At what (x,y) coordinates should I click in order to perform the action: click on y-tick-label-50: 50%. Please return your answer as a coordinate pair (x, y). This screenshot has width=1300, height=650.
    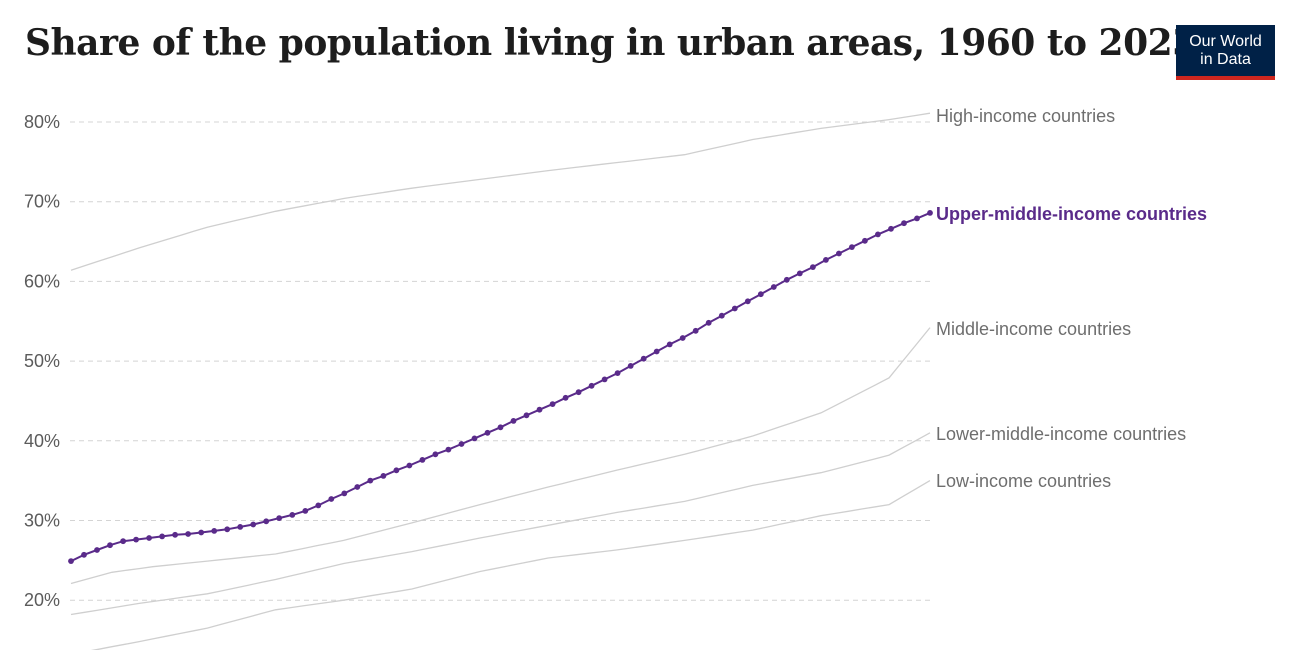
    Looking at the image, I should click on (42, 361).